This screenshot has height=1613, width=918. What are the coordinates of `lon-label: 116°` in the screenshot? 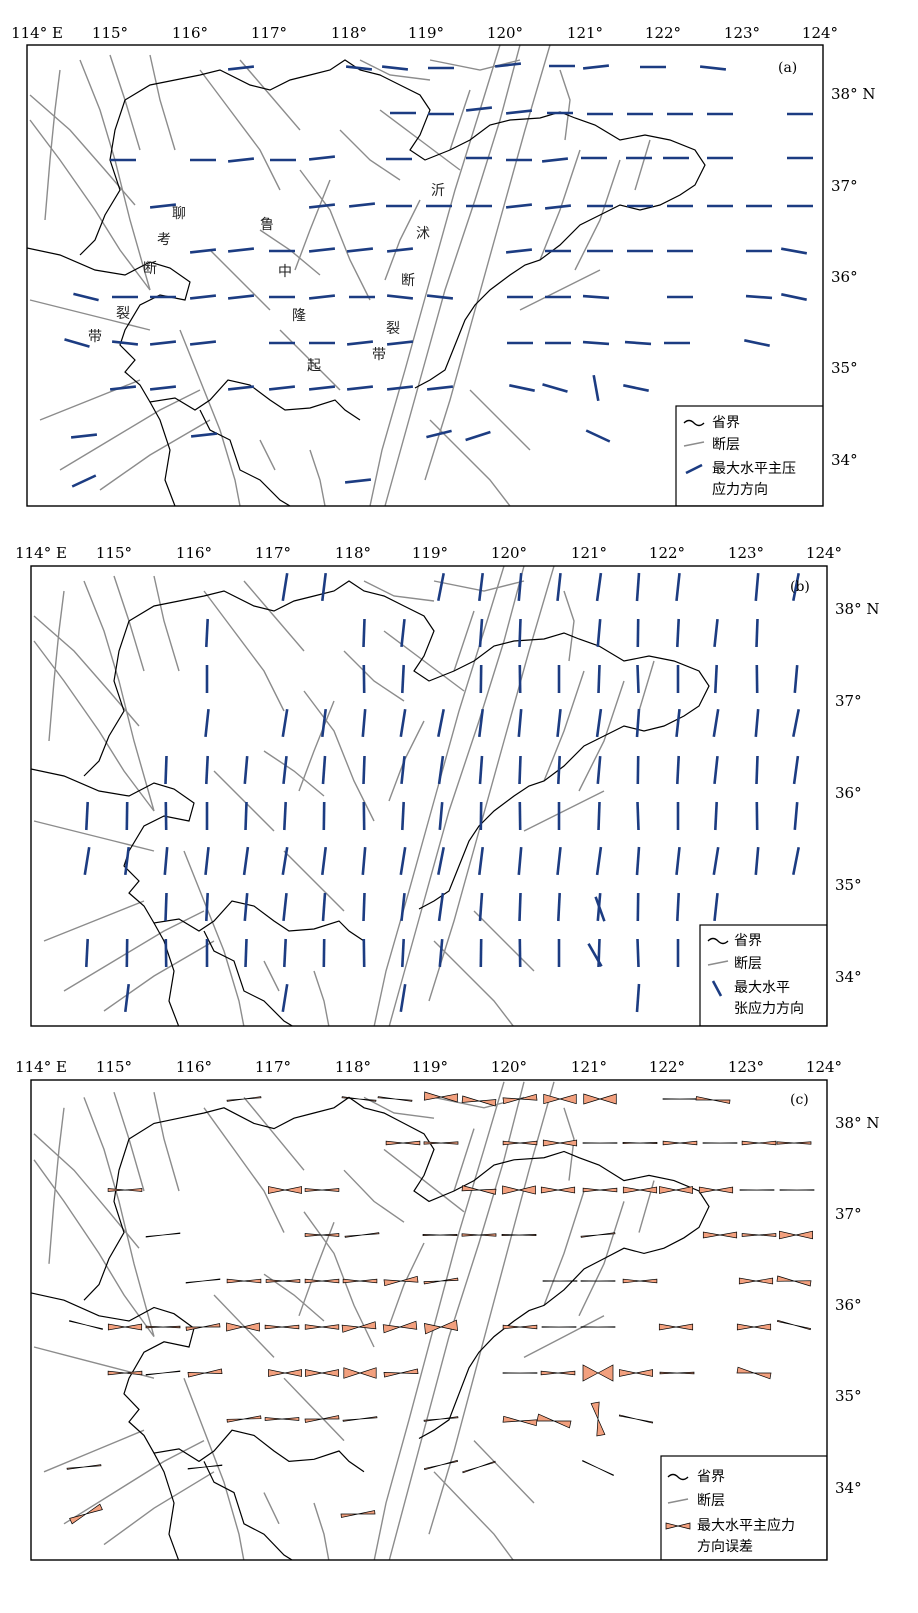 It's located at (190, 33).